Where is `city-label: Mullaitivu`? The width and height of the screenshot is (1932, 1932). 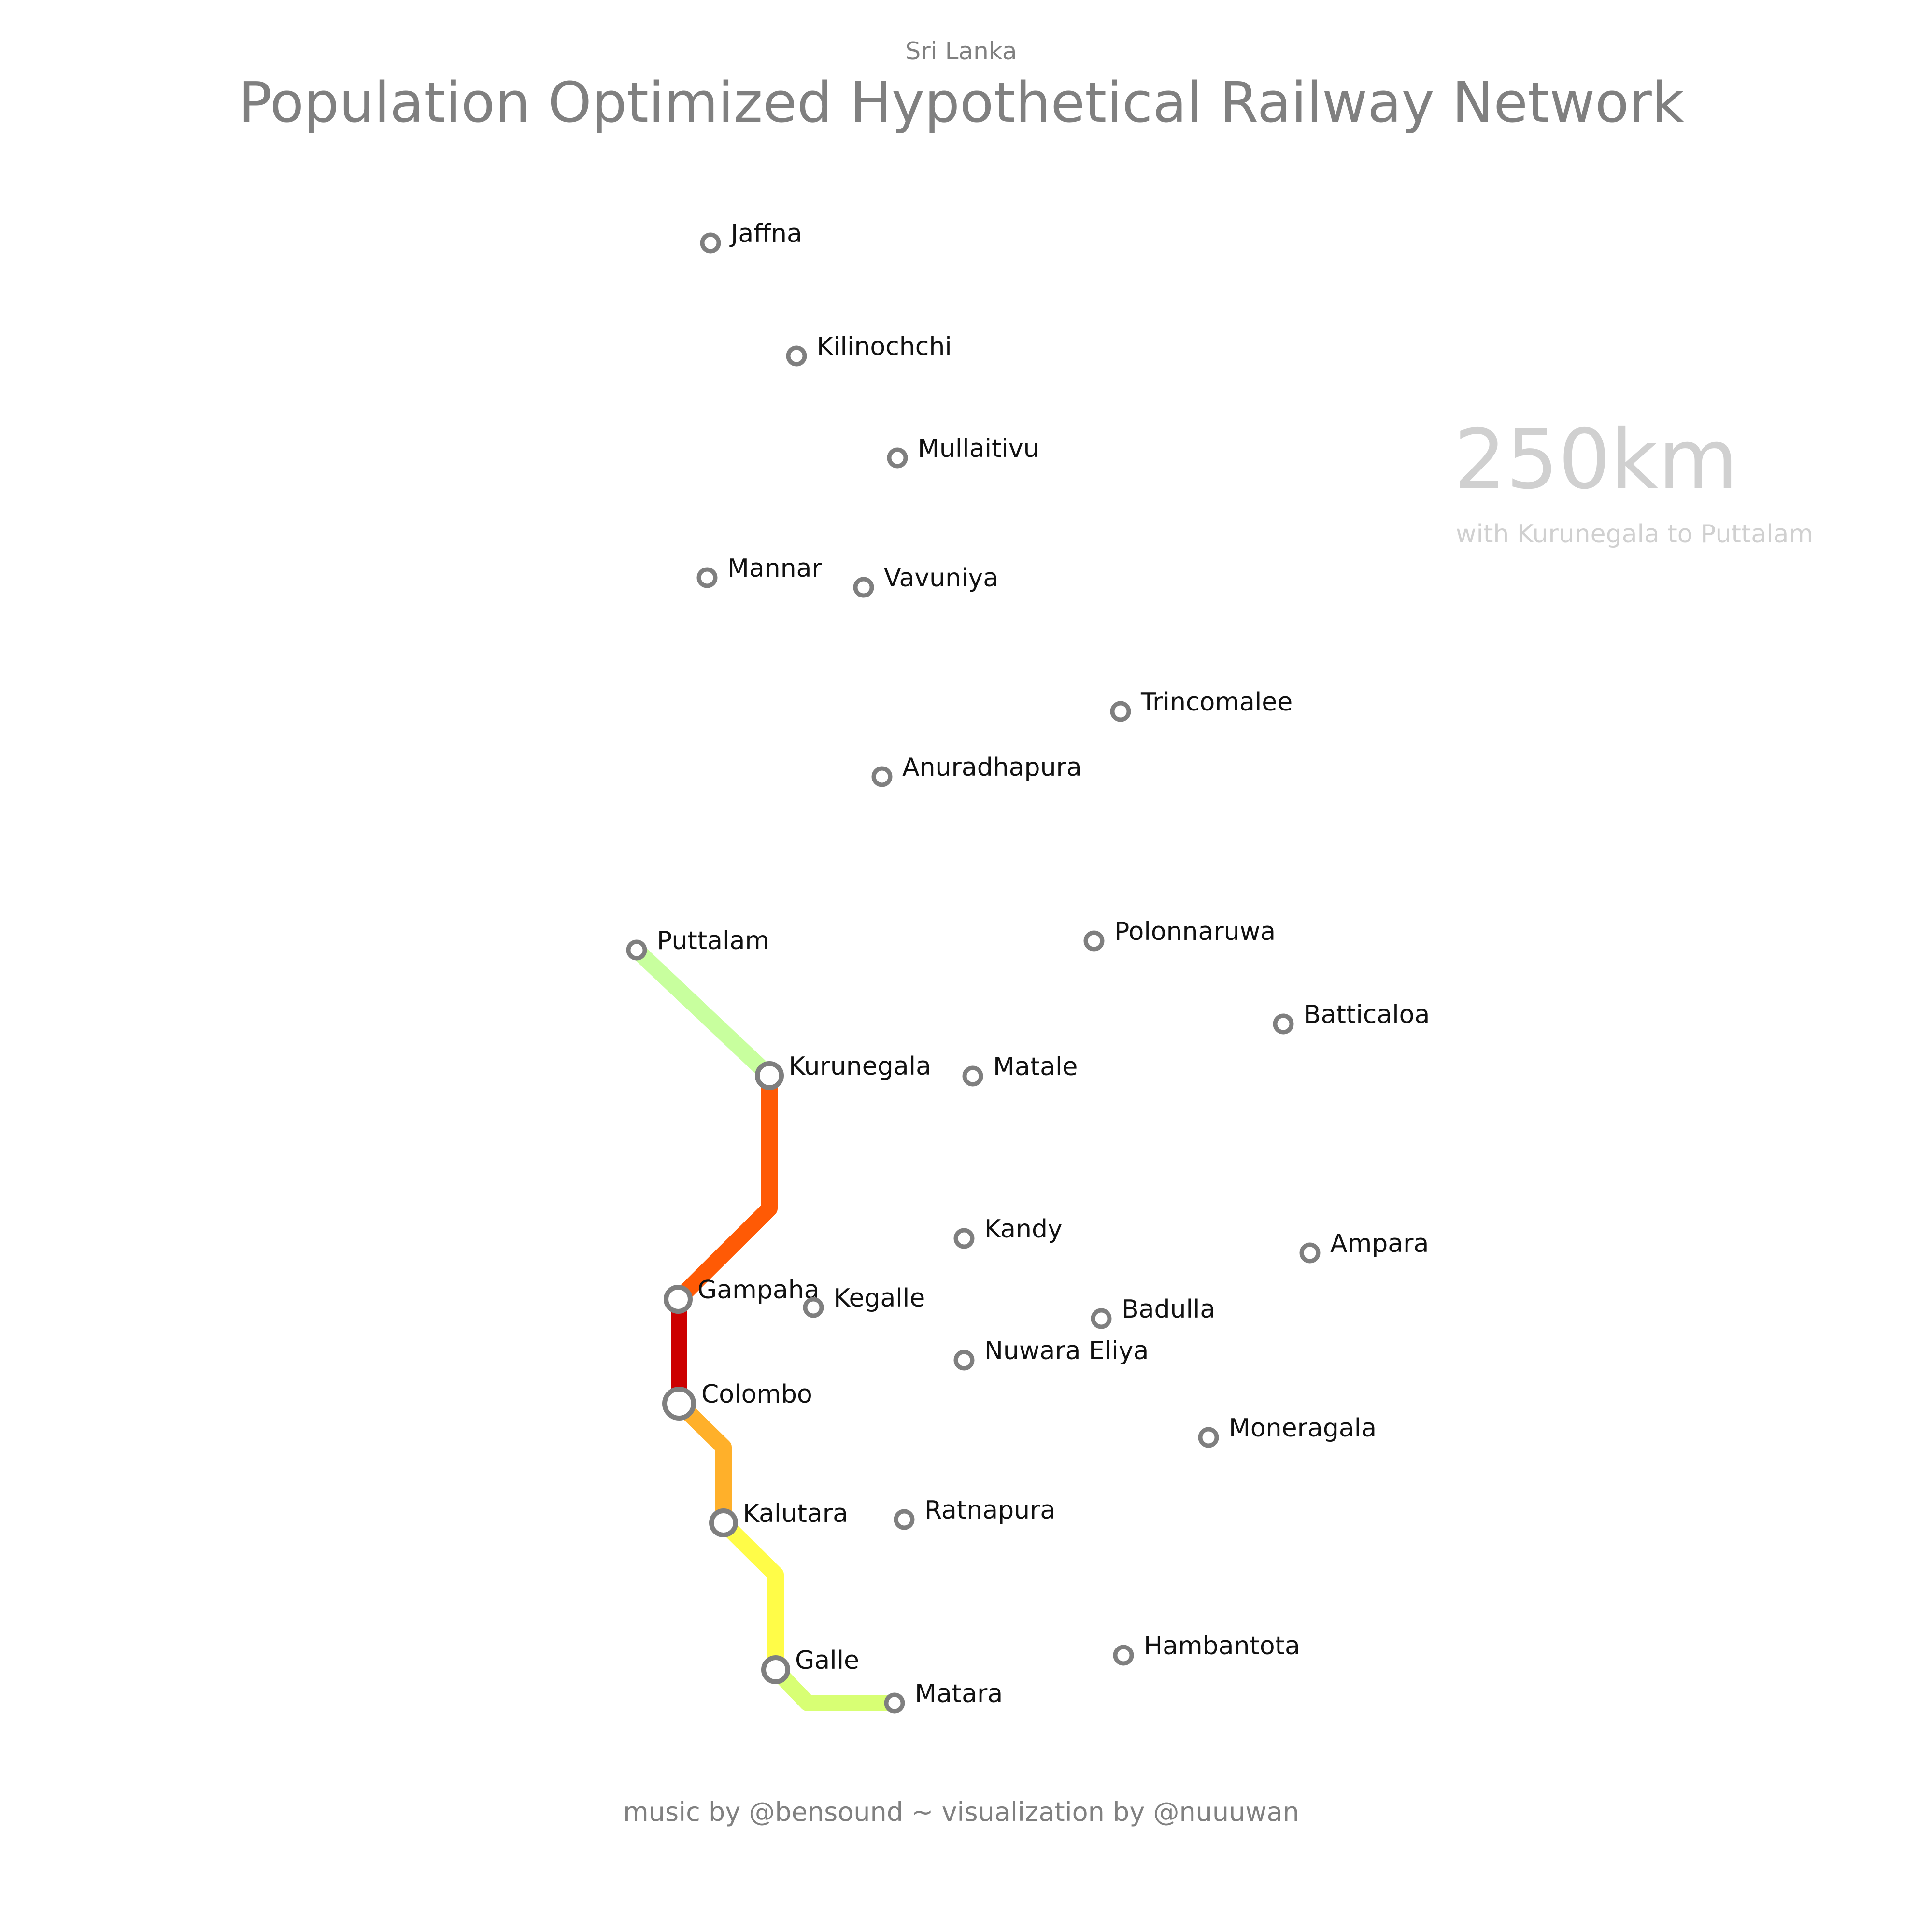 city-label: Mullaitivu is located at coordinates (978, 448).